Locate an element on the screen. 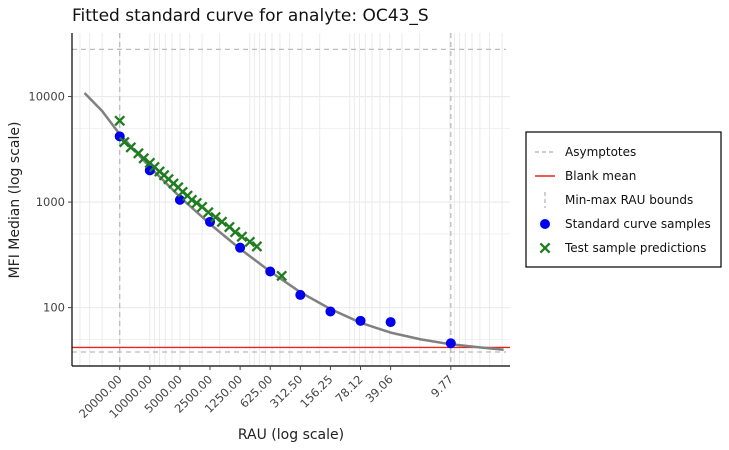  x-tick-label: 78.12 is located at coordinates (348, 388).